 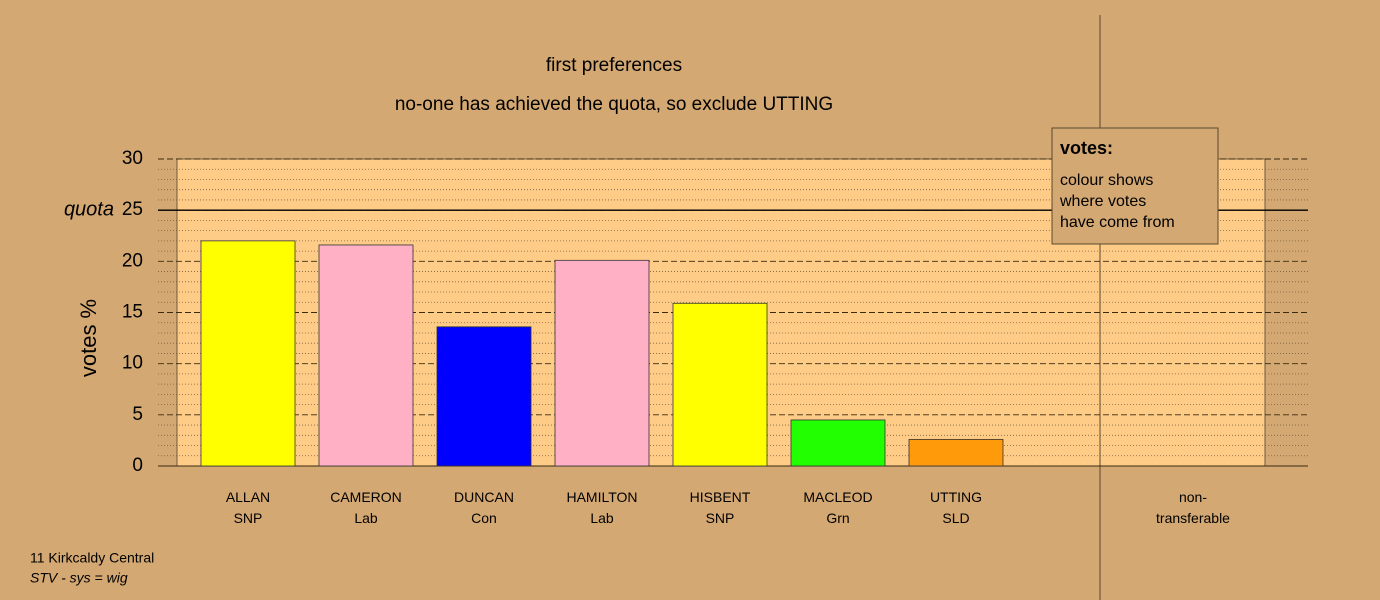 I want to click on legend-box, so click(x=1135, y=186).